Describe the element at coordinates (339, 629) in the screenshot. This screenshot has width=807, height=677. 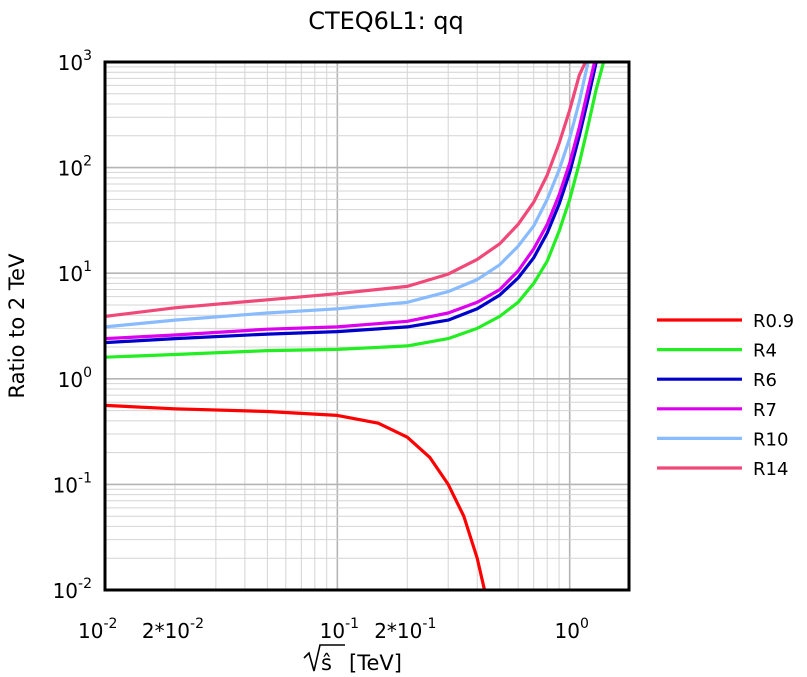
I see `x-tick-label: 10⁻¹` at that location.